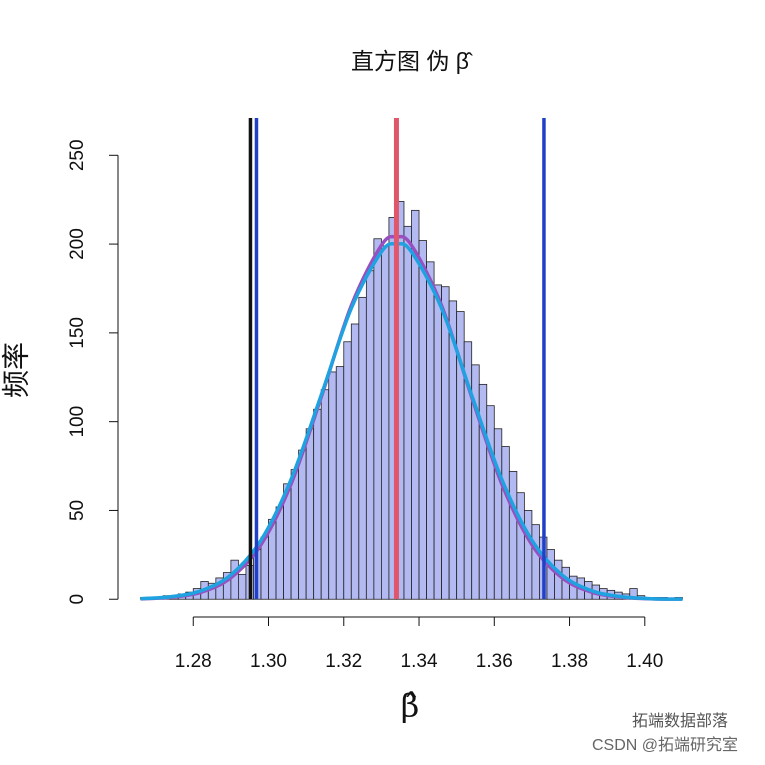 This screenshot has width=765, height=765. Describe the element at coordinates (343, 661) in the screenshot. I see `x-tick-label: 1.32` at that location.